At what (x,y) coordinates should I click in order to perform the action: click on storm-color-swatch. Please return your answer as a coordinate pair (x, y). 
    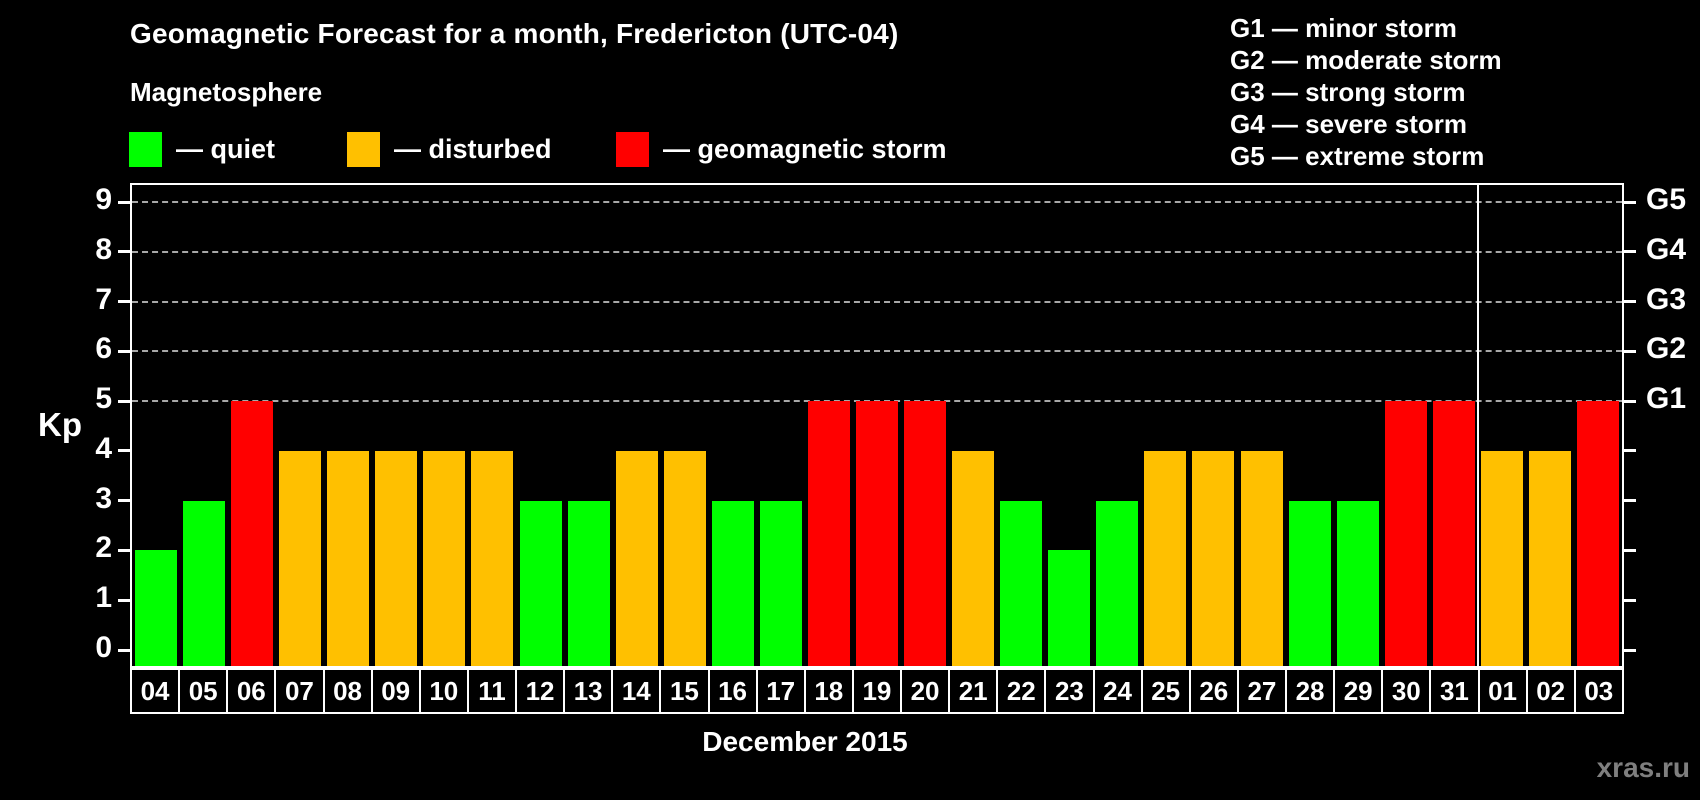
    Looking at the image, I should click on (632, 149).